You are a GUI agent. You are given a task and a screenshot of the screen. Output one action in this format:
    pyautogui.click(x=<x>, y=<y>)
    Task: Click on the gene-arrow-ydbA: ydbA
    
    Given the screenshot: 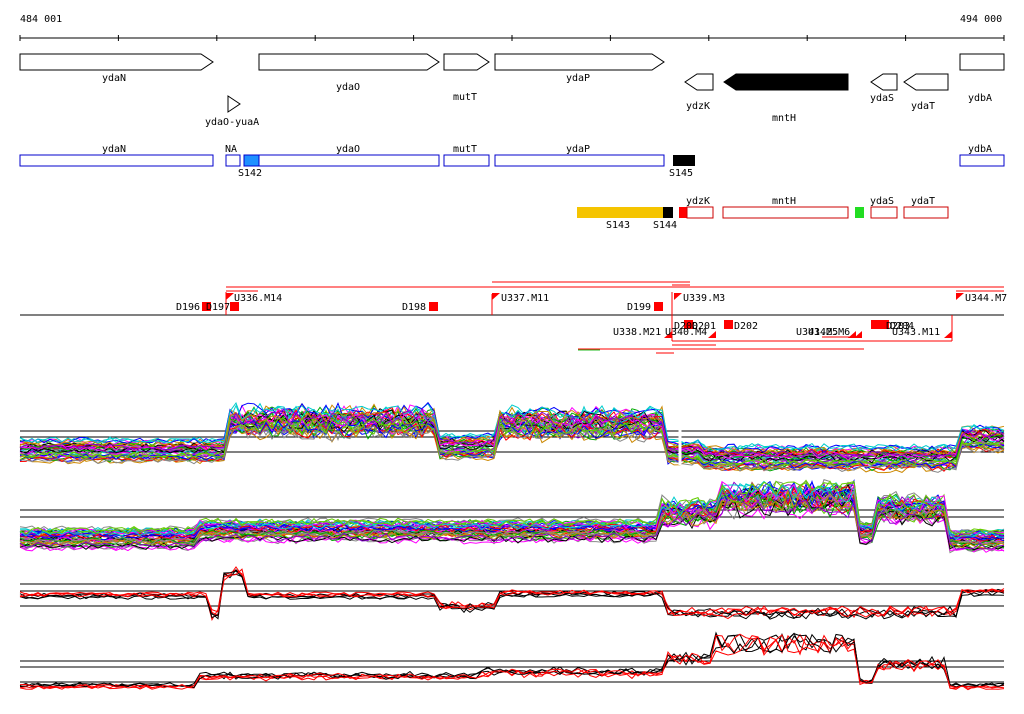 What is the action you would take?
    pyautogui.click(x=982, y=78)
    